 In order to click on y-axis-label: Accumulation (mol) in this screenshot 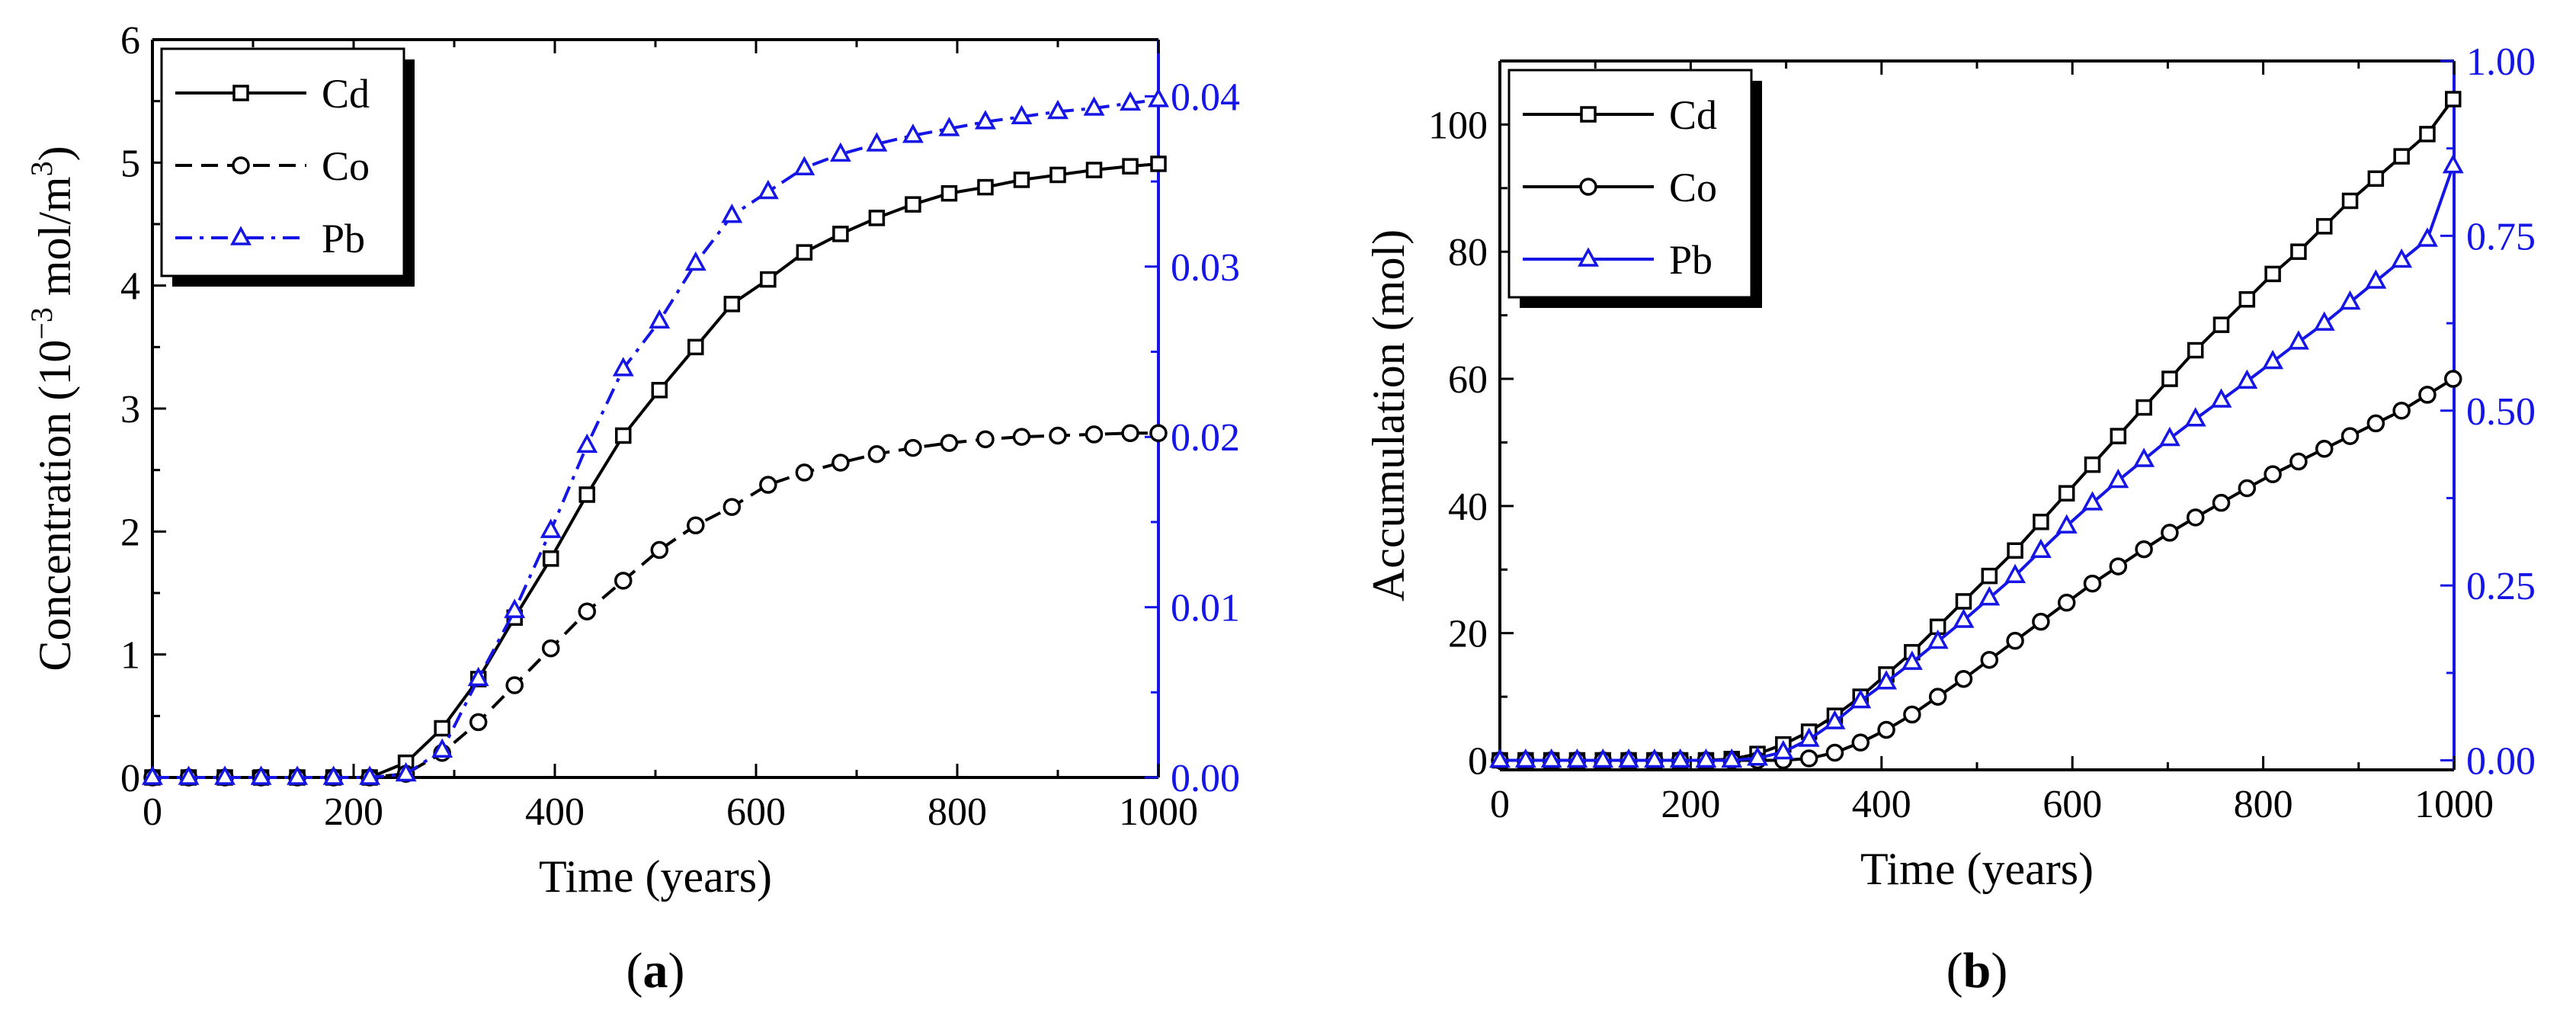, I will do `click(1388, 415)`.